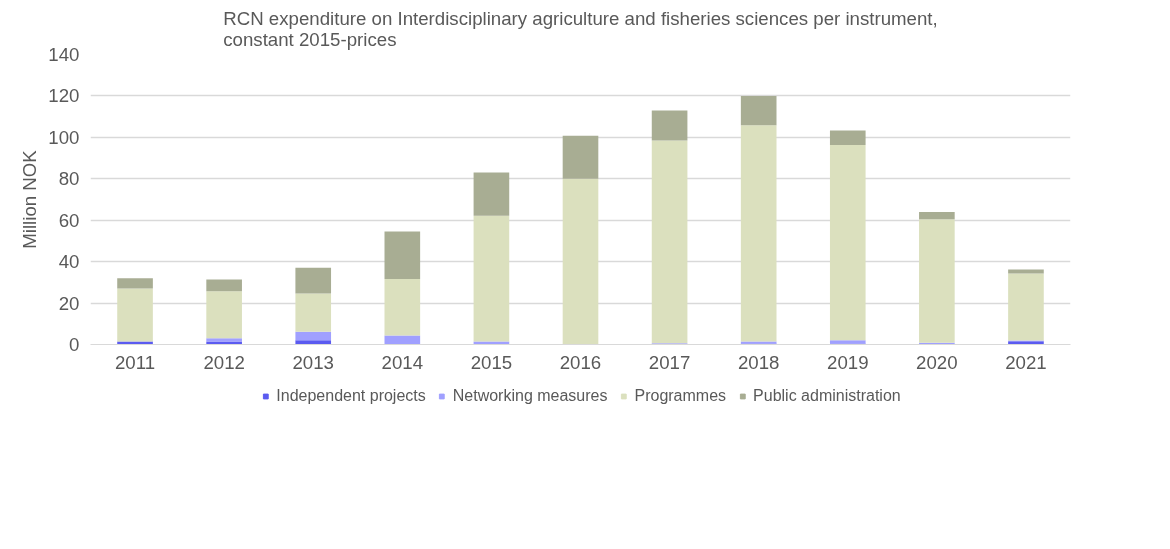 Image resolution: width=1170 pixels, height=549 pixels. What do you see at coordinates (758, 362) in the screenshot?
I see `x-tick-label: 2018` at bounding box center [758, 362].